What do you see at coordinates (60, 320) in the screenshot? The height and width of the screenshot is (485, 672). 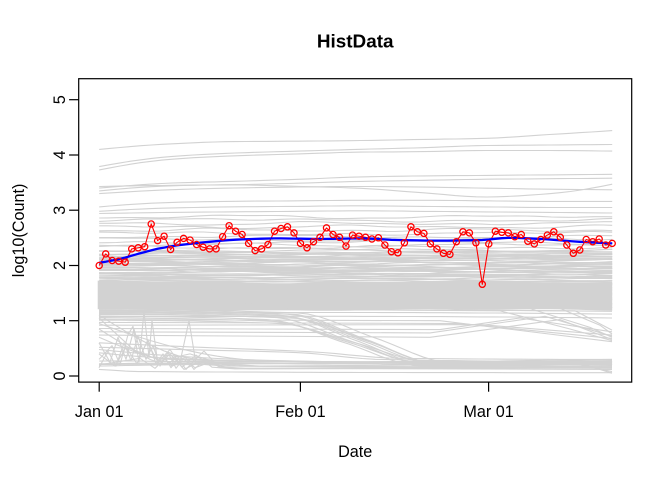 I see `svg-text: 1` at bounding box center [60, 320].